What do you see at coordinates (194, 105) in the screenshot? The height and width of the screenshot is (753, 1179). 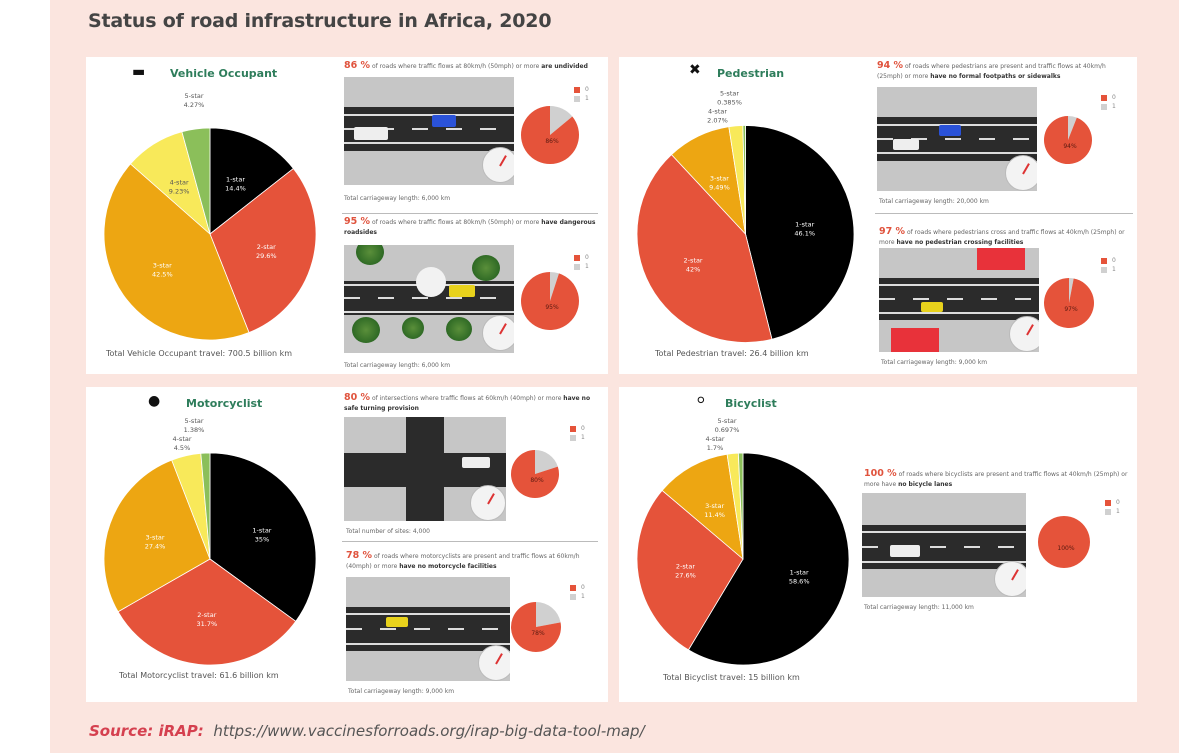 I see `slice-value-label: 4.27%` at bounding box center [194, 105].